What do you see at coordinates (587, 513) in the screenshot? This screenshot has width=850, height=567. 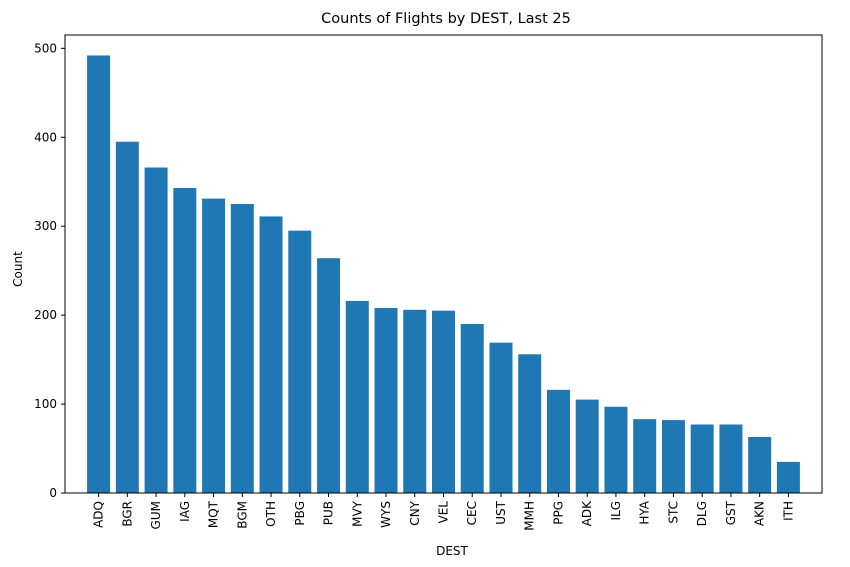 I see `x-tick-label: ADK` at bounding box center [587, 513].